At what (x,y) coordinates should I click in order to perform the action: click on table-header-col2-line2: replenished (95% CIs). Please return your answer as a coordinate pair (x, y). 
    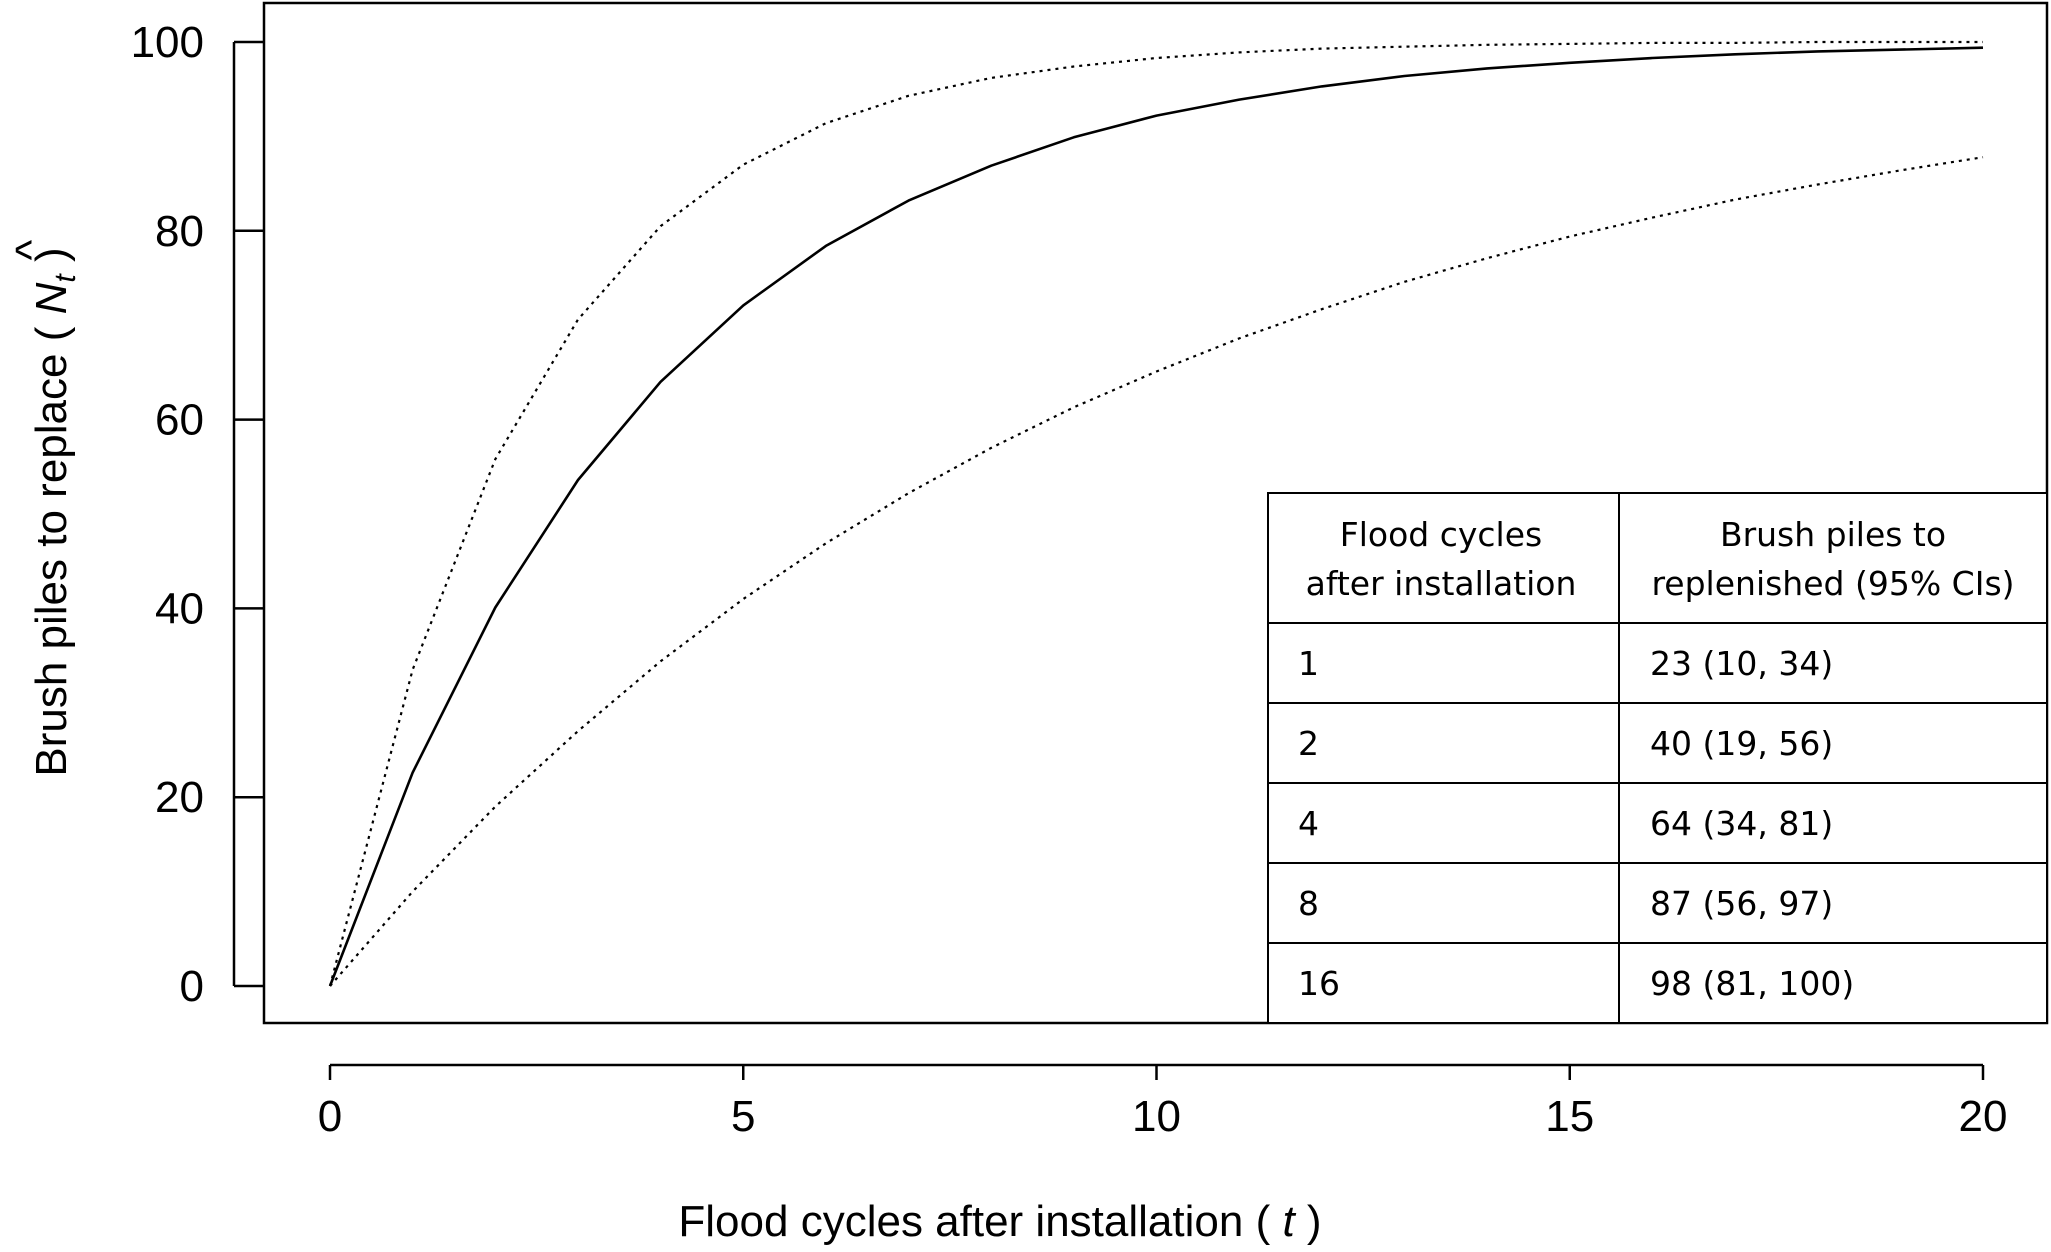
    Looking at the image, I should click on (1832, 583).